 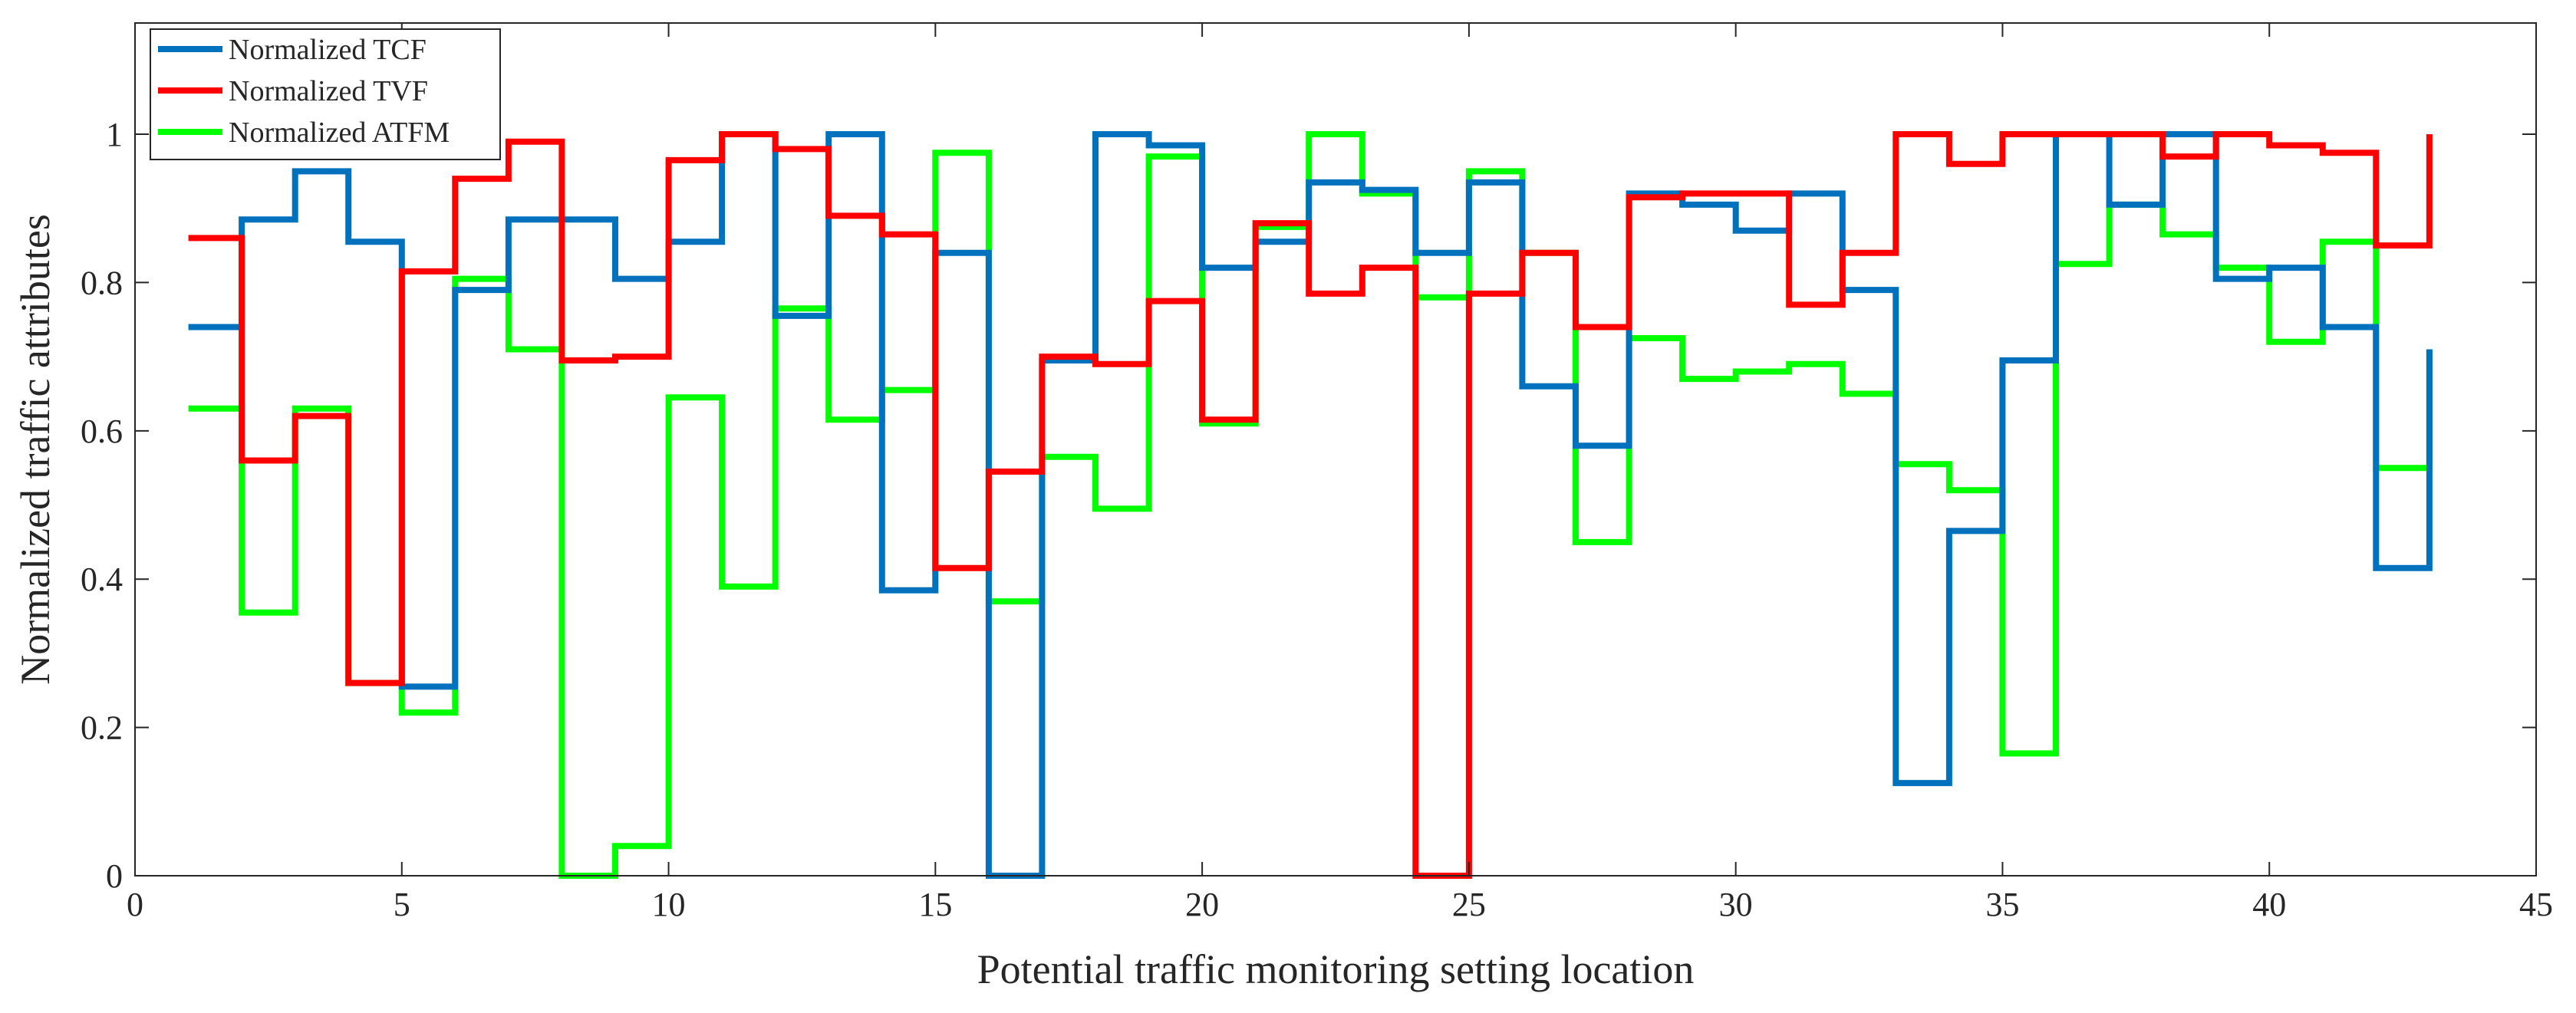 What do you see at coordinates (669, 904) in the screenshot?
I see `x-tick-label: 10` at bounding box center [669, 904].